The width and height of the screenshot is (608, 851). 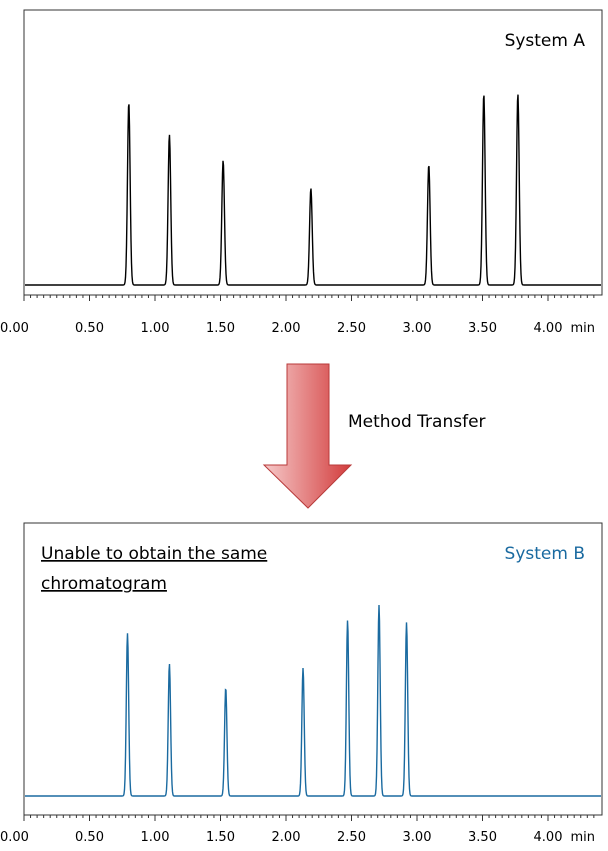 What do you see at coordinates (582, 328) in the screenshot?
I see `x-axis-unit-a: min` at bounding box center [582, 328].